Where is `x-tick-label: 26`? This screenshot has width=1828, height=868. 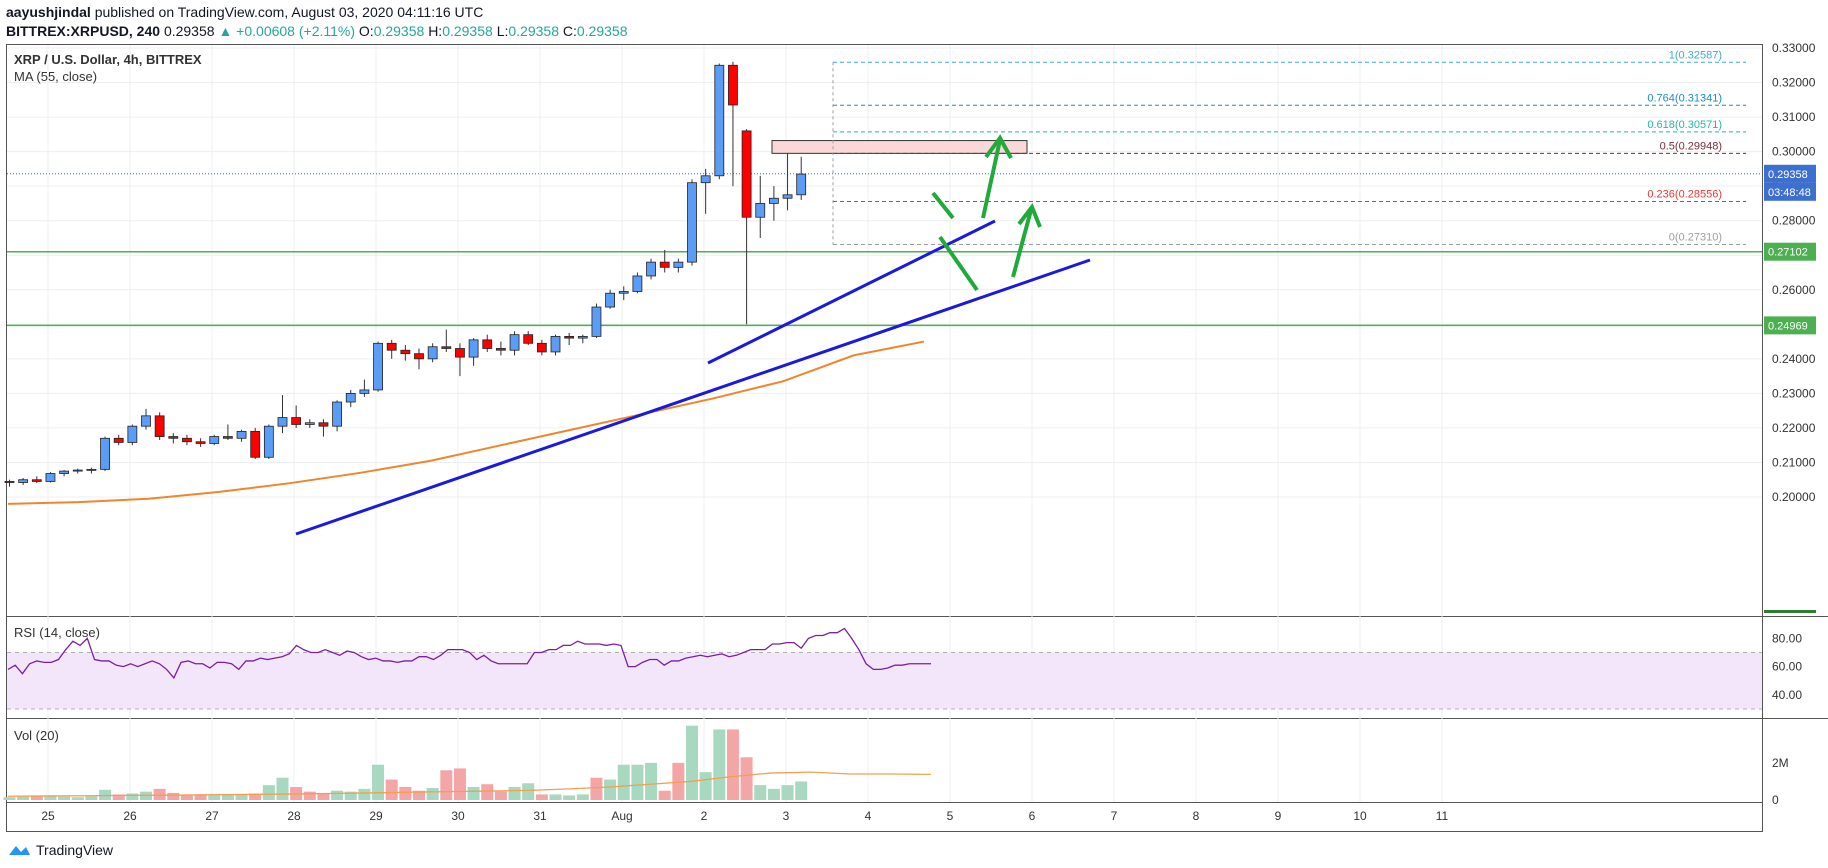
x-tick-label: 26 is located at coordinates (130, 816).